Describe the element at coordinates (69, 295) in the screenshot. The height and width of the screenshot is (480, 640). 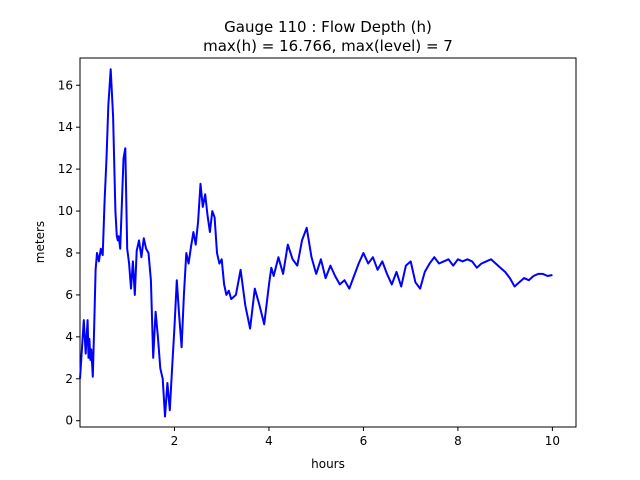
I see `y-tick-label: 6` at that location.